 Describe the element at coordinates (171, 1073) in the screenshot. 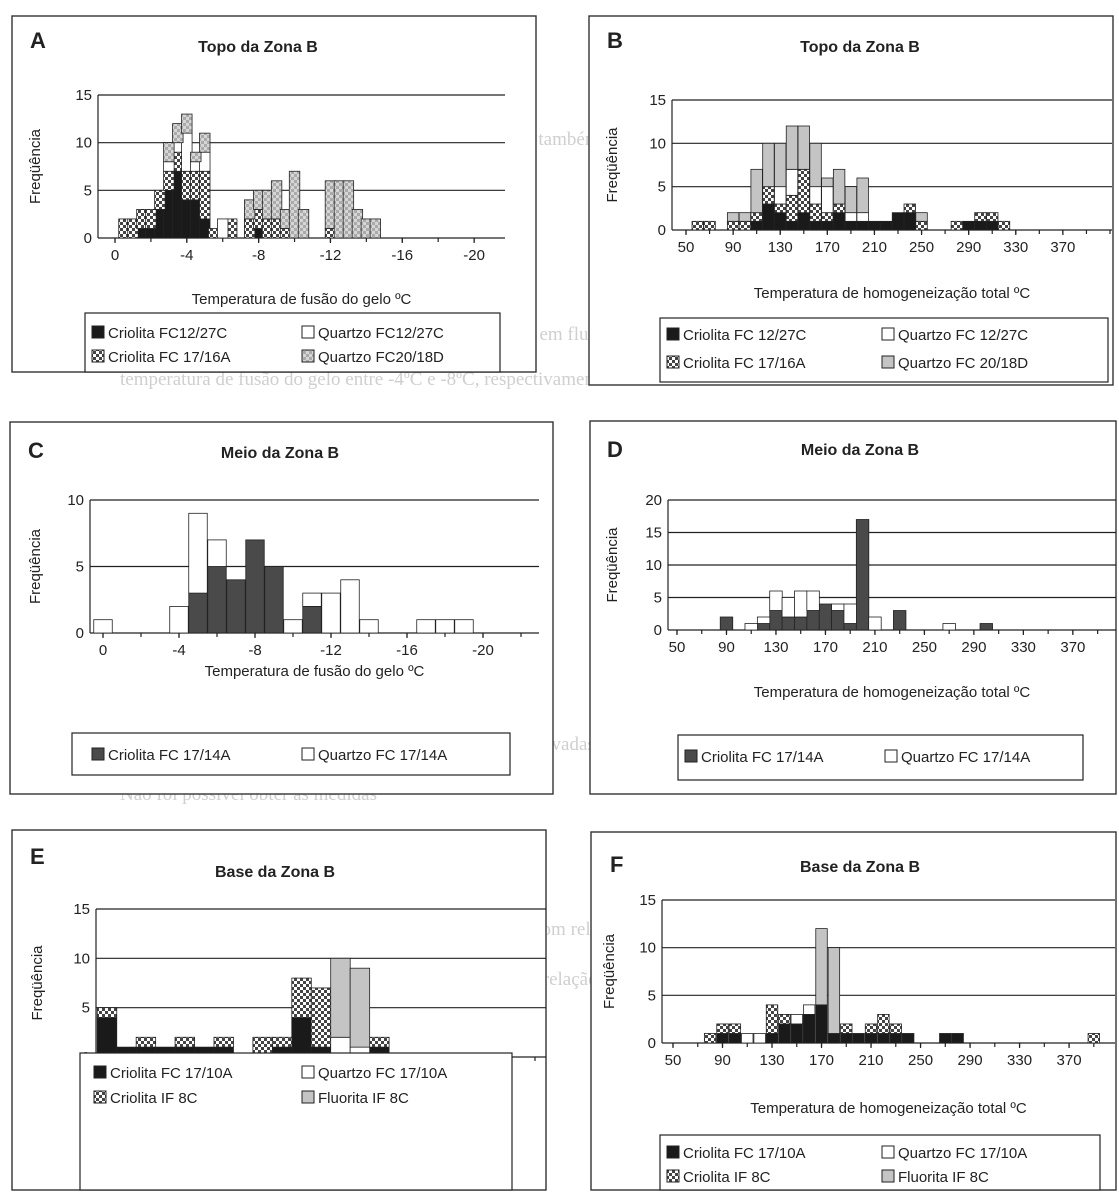

I see `legend-label: Criolita FC 17/10A` at that location.